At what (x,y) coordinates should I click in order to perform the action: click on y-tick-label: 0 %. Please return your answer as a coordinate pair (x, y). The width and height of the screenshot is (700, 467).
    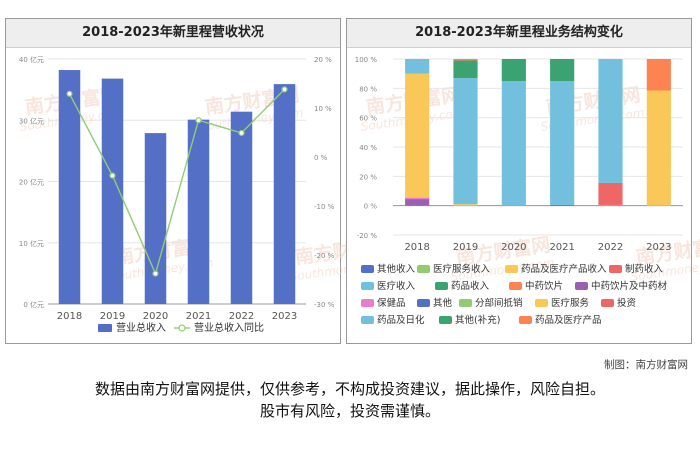
    Looking at the image, I should click on (371, 207).